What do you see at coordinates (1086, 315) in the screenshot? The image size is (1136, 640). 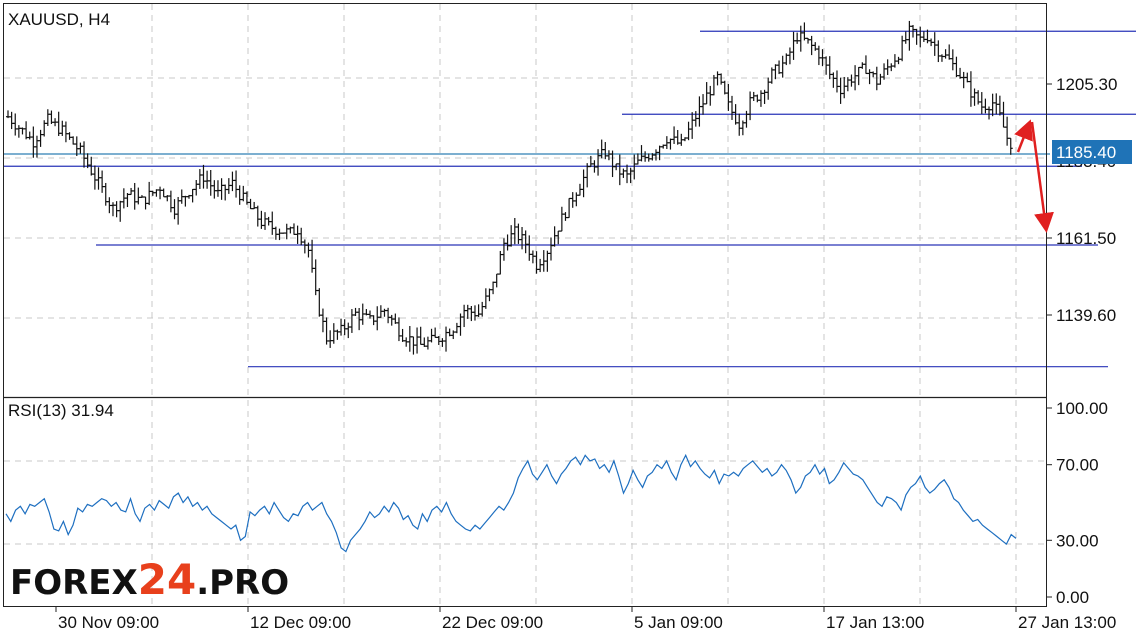 I see `y-tick-label: 1139.60` at bounding box center [1086, 315].